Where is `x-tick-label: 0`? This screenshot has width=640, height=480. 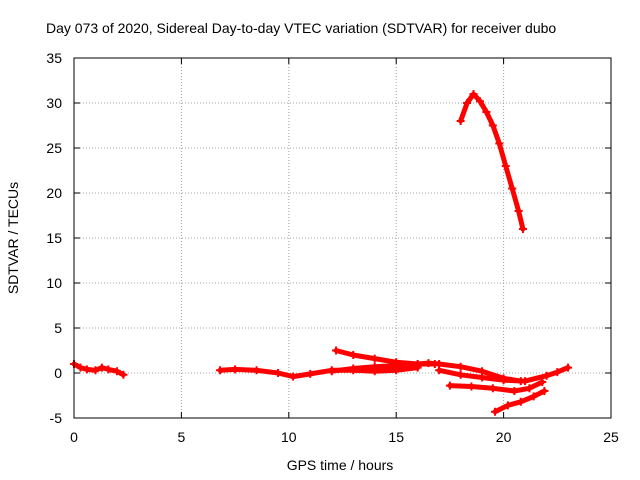
x-tick-label: 0 is located at coordinates (74, 437).